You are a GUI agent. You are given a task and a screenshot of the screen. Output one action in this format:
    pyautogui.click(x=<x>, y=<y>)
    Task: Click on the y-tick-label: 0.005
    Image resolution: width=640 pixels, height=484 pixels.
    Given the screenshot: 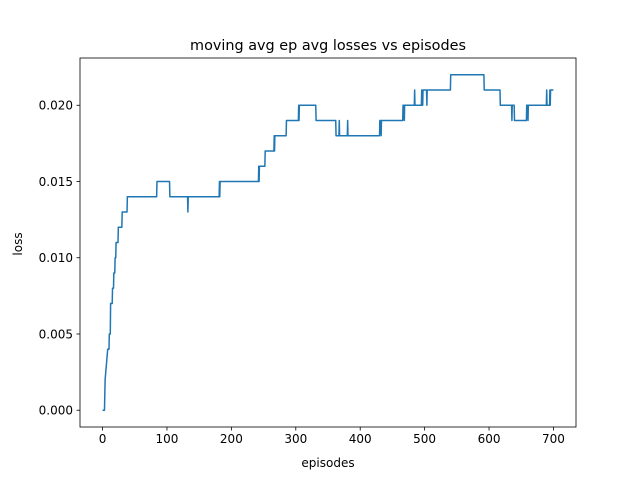 What is the action you would take?
    pyautogui.click(x=56, y=334)
    